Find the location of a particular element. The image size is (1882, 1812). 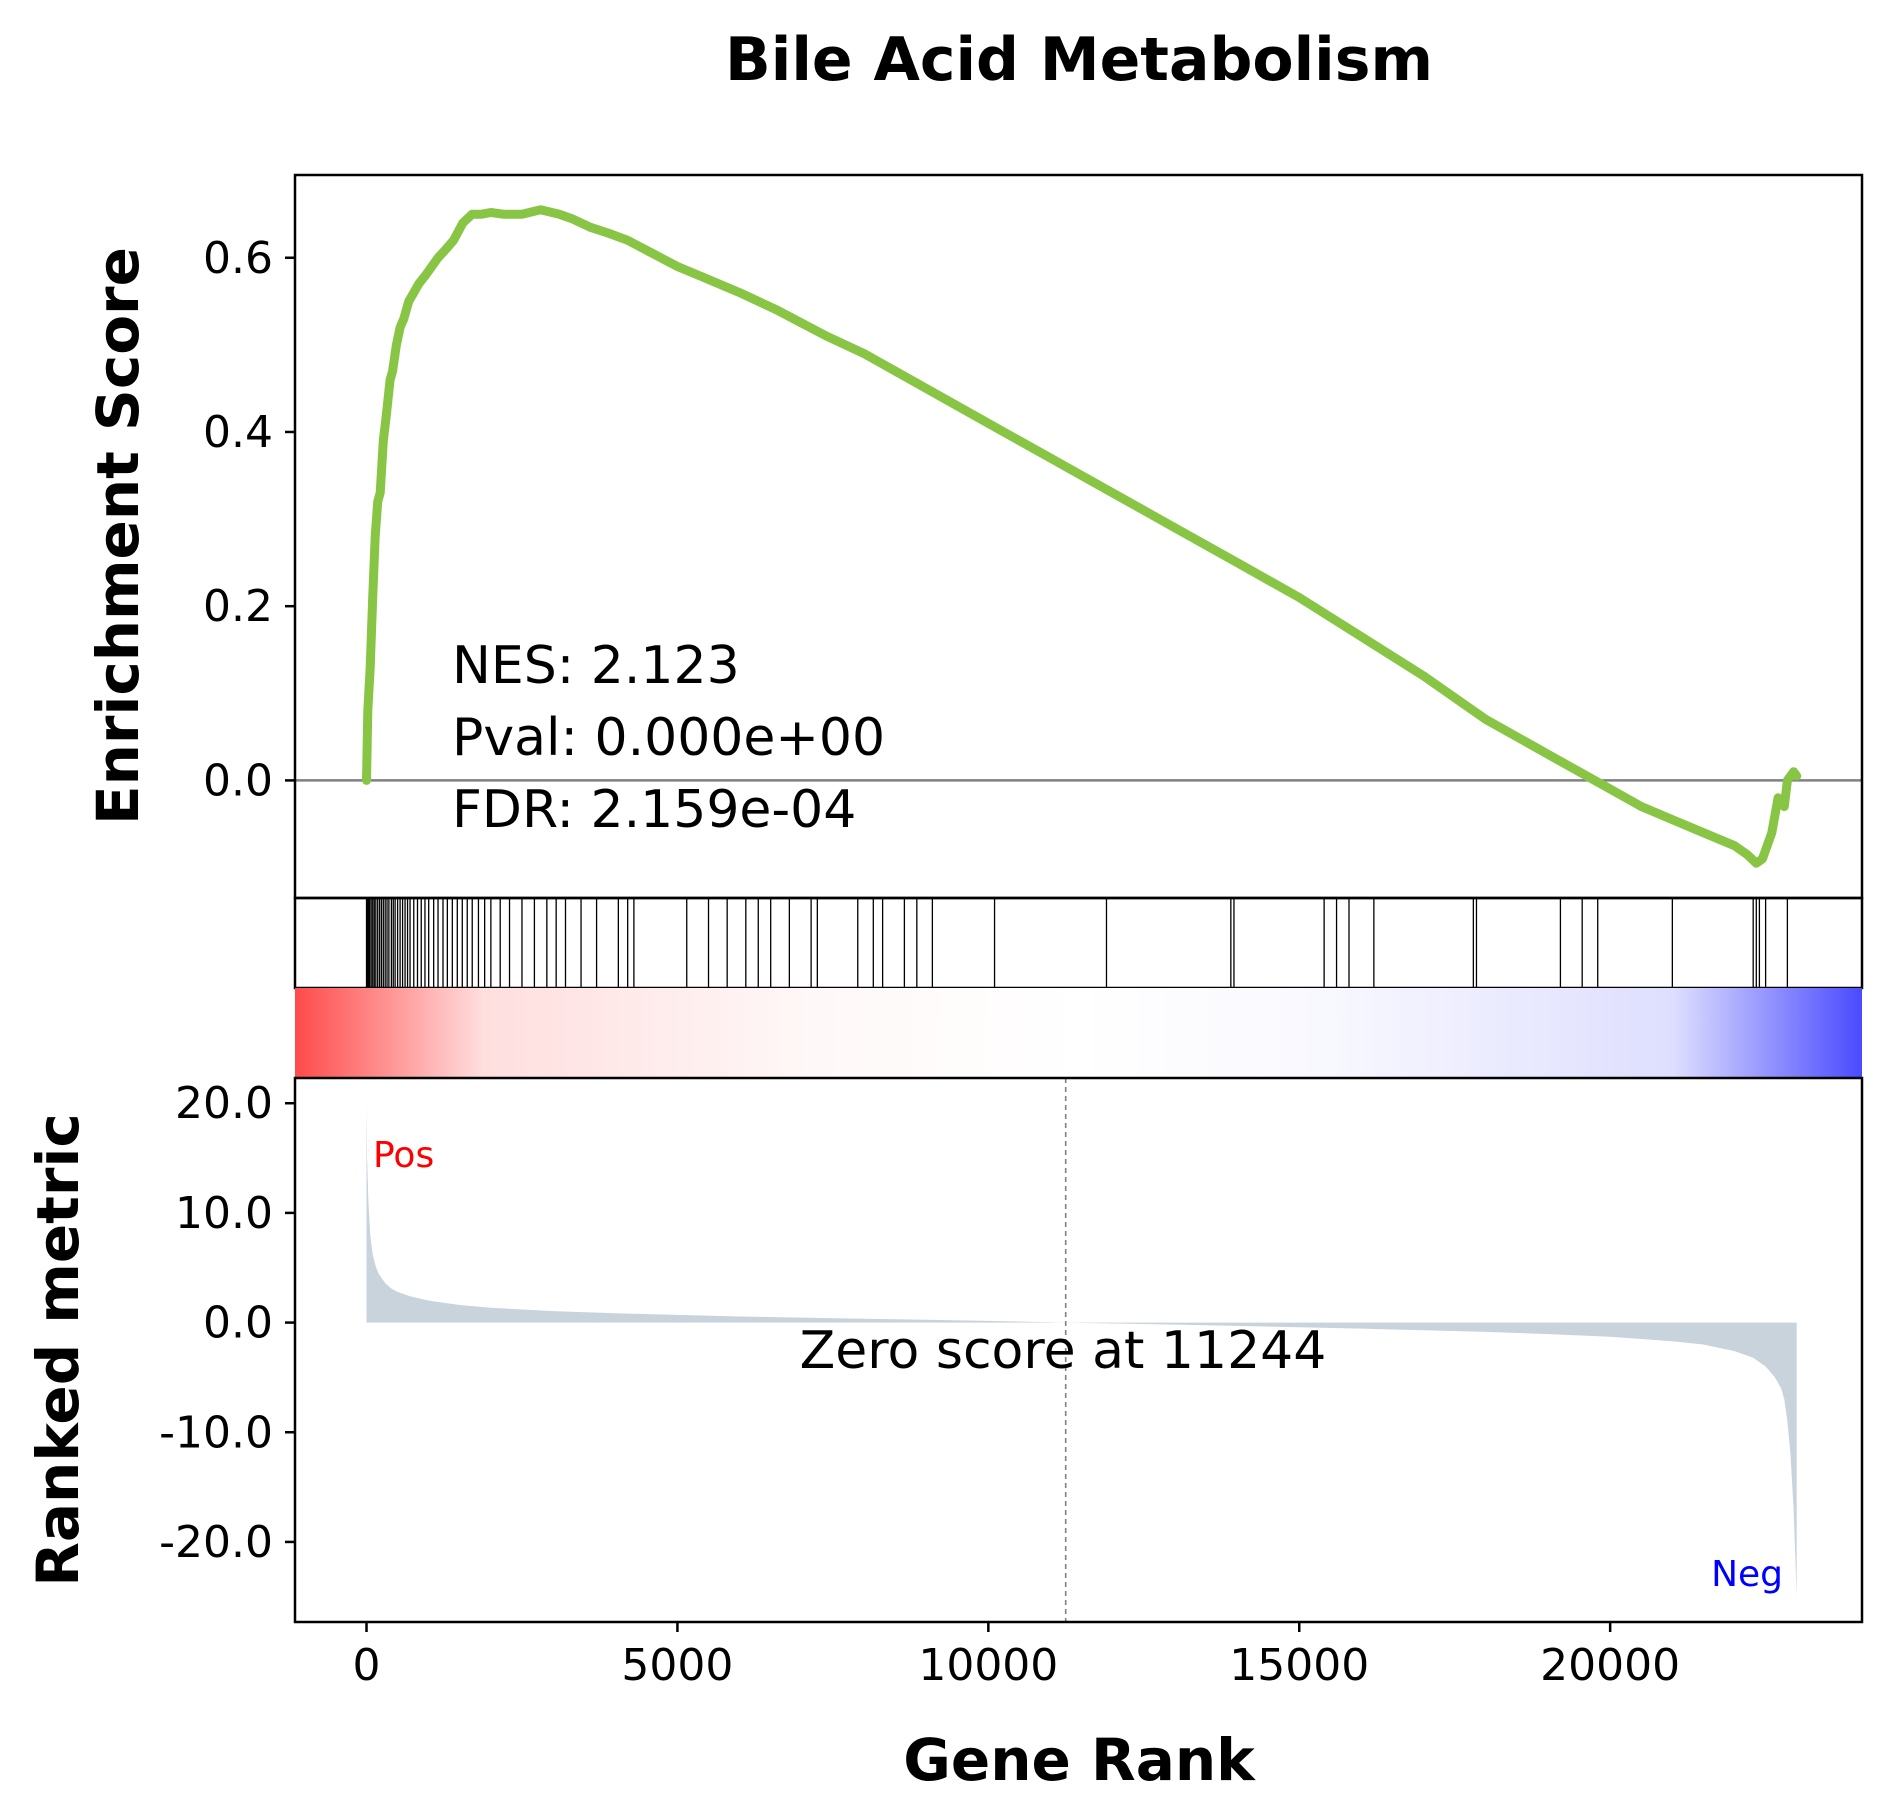

hit-lines is located at coordinates (1077, 943).